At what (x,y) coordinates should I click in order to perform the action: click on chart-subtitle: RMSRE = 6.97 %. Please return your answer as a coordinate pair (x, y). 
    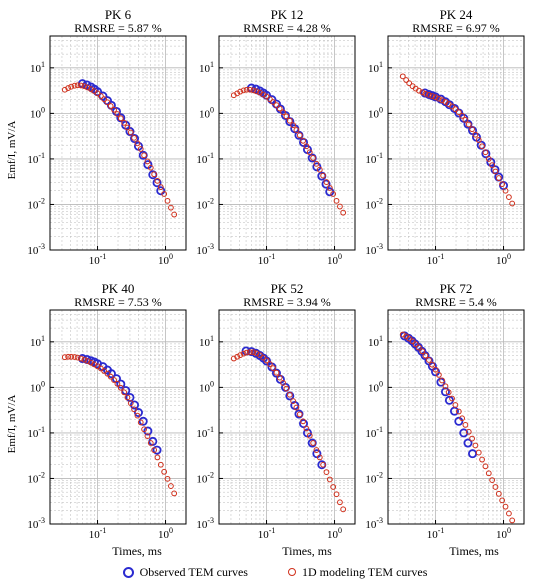
    Looking at the image, I should click on (455, 28).